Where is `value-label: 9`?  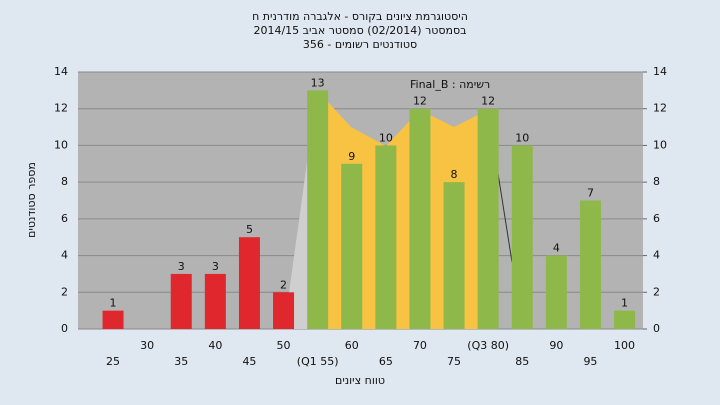
value-label: 9 is located at coordinates (351, 156).